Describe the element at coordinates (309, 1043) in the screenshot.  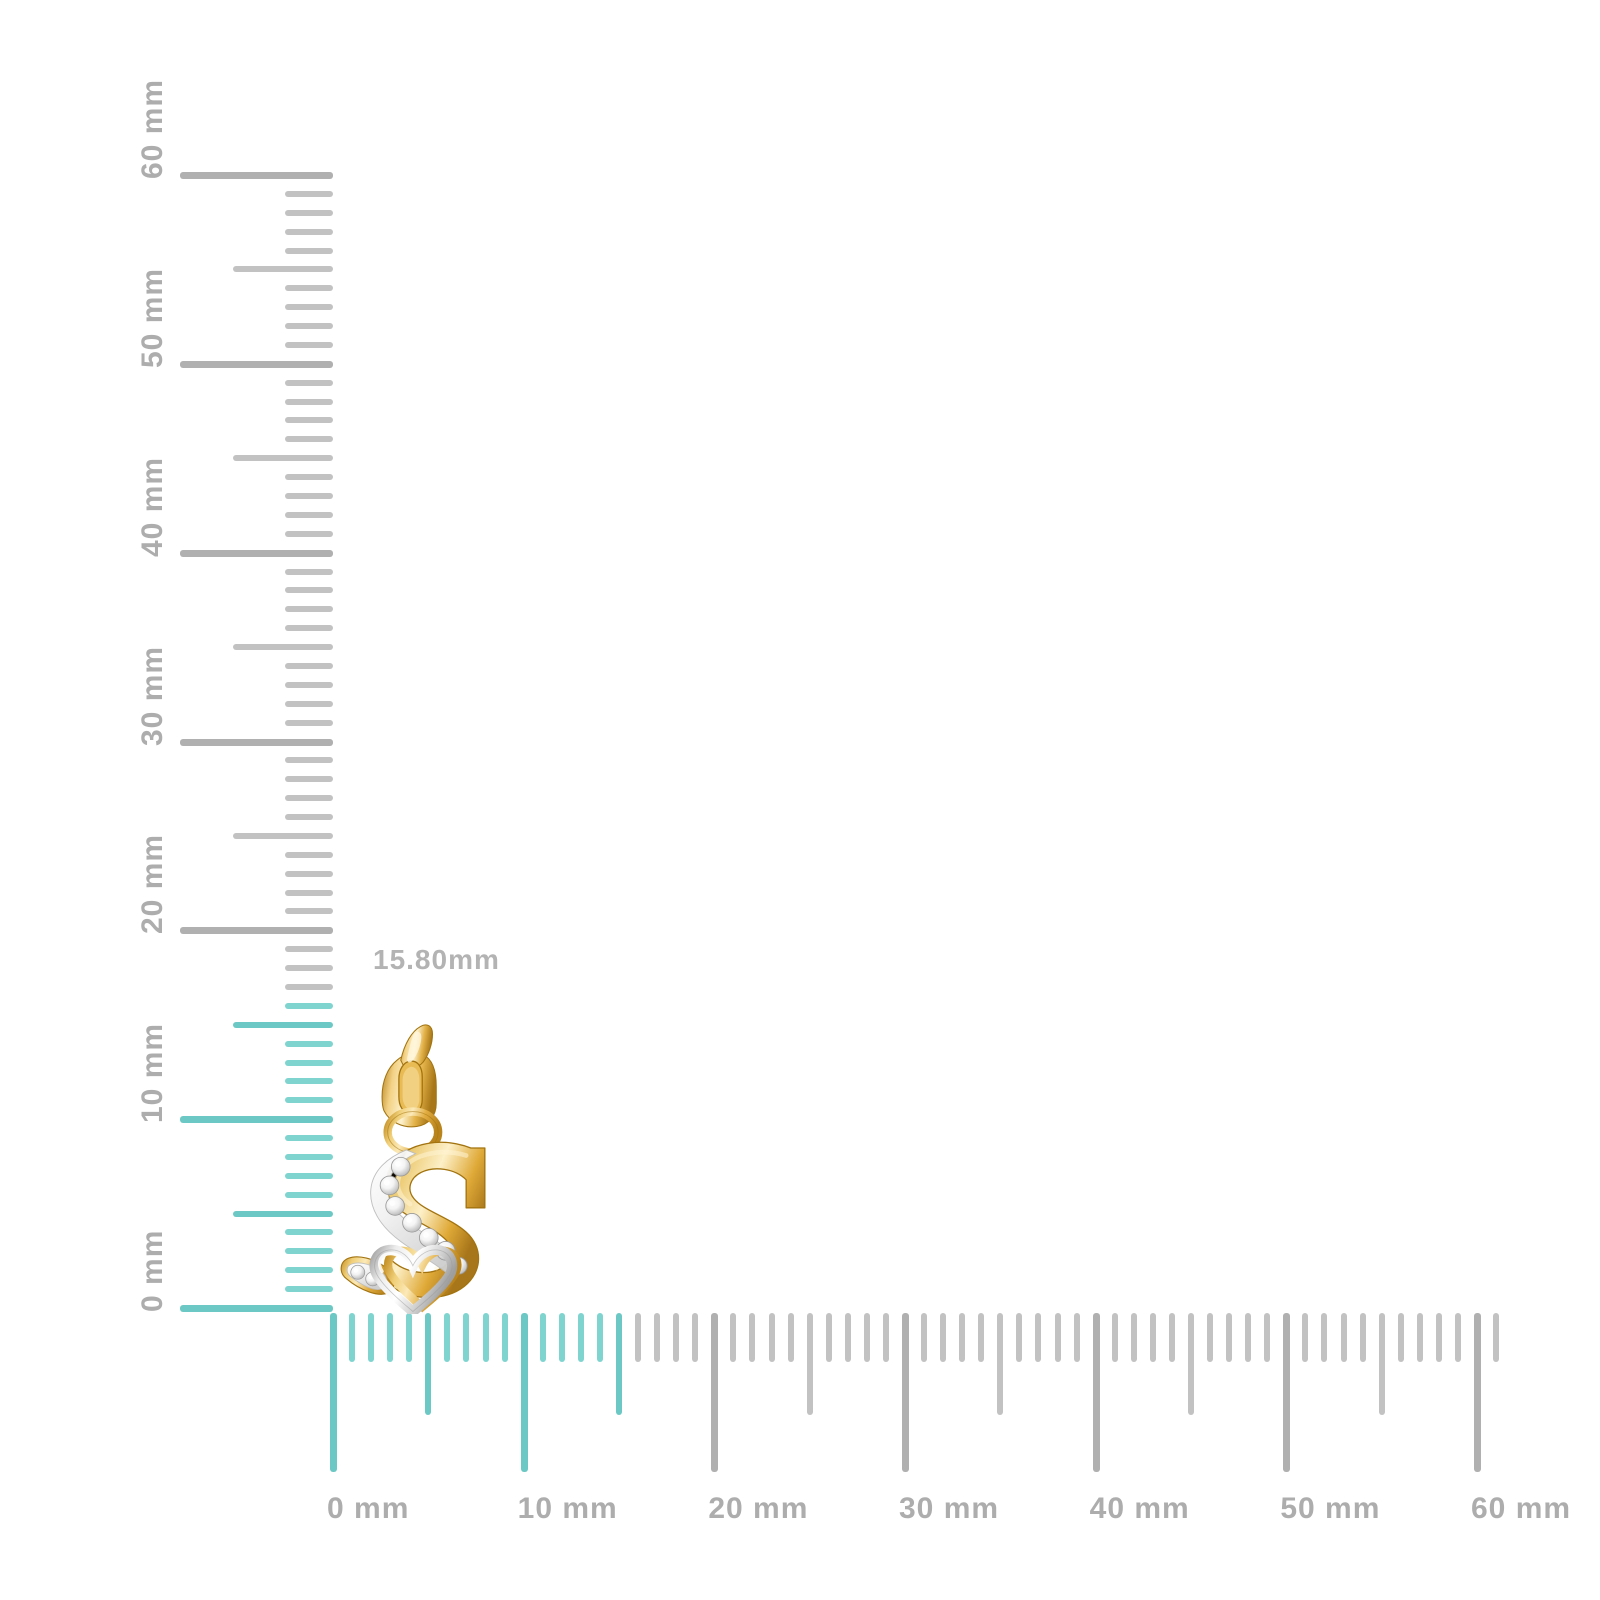
I see `vertical-tick-14mm` at that location.